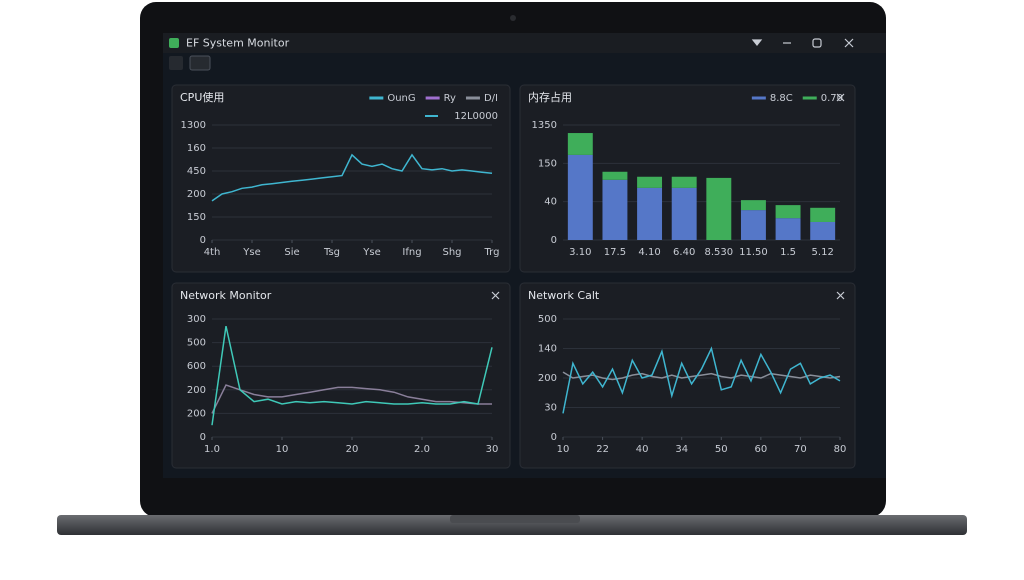  Describe the element at coordinates (547, 349) in the screenshot. I see `y-tick-label: 140` at that location.